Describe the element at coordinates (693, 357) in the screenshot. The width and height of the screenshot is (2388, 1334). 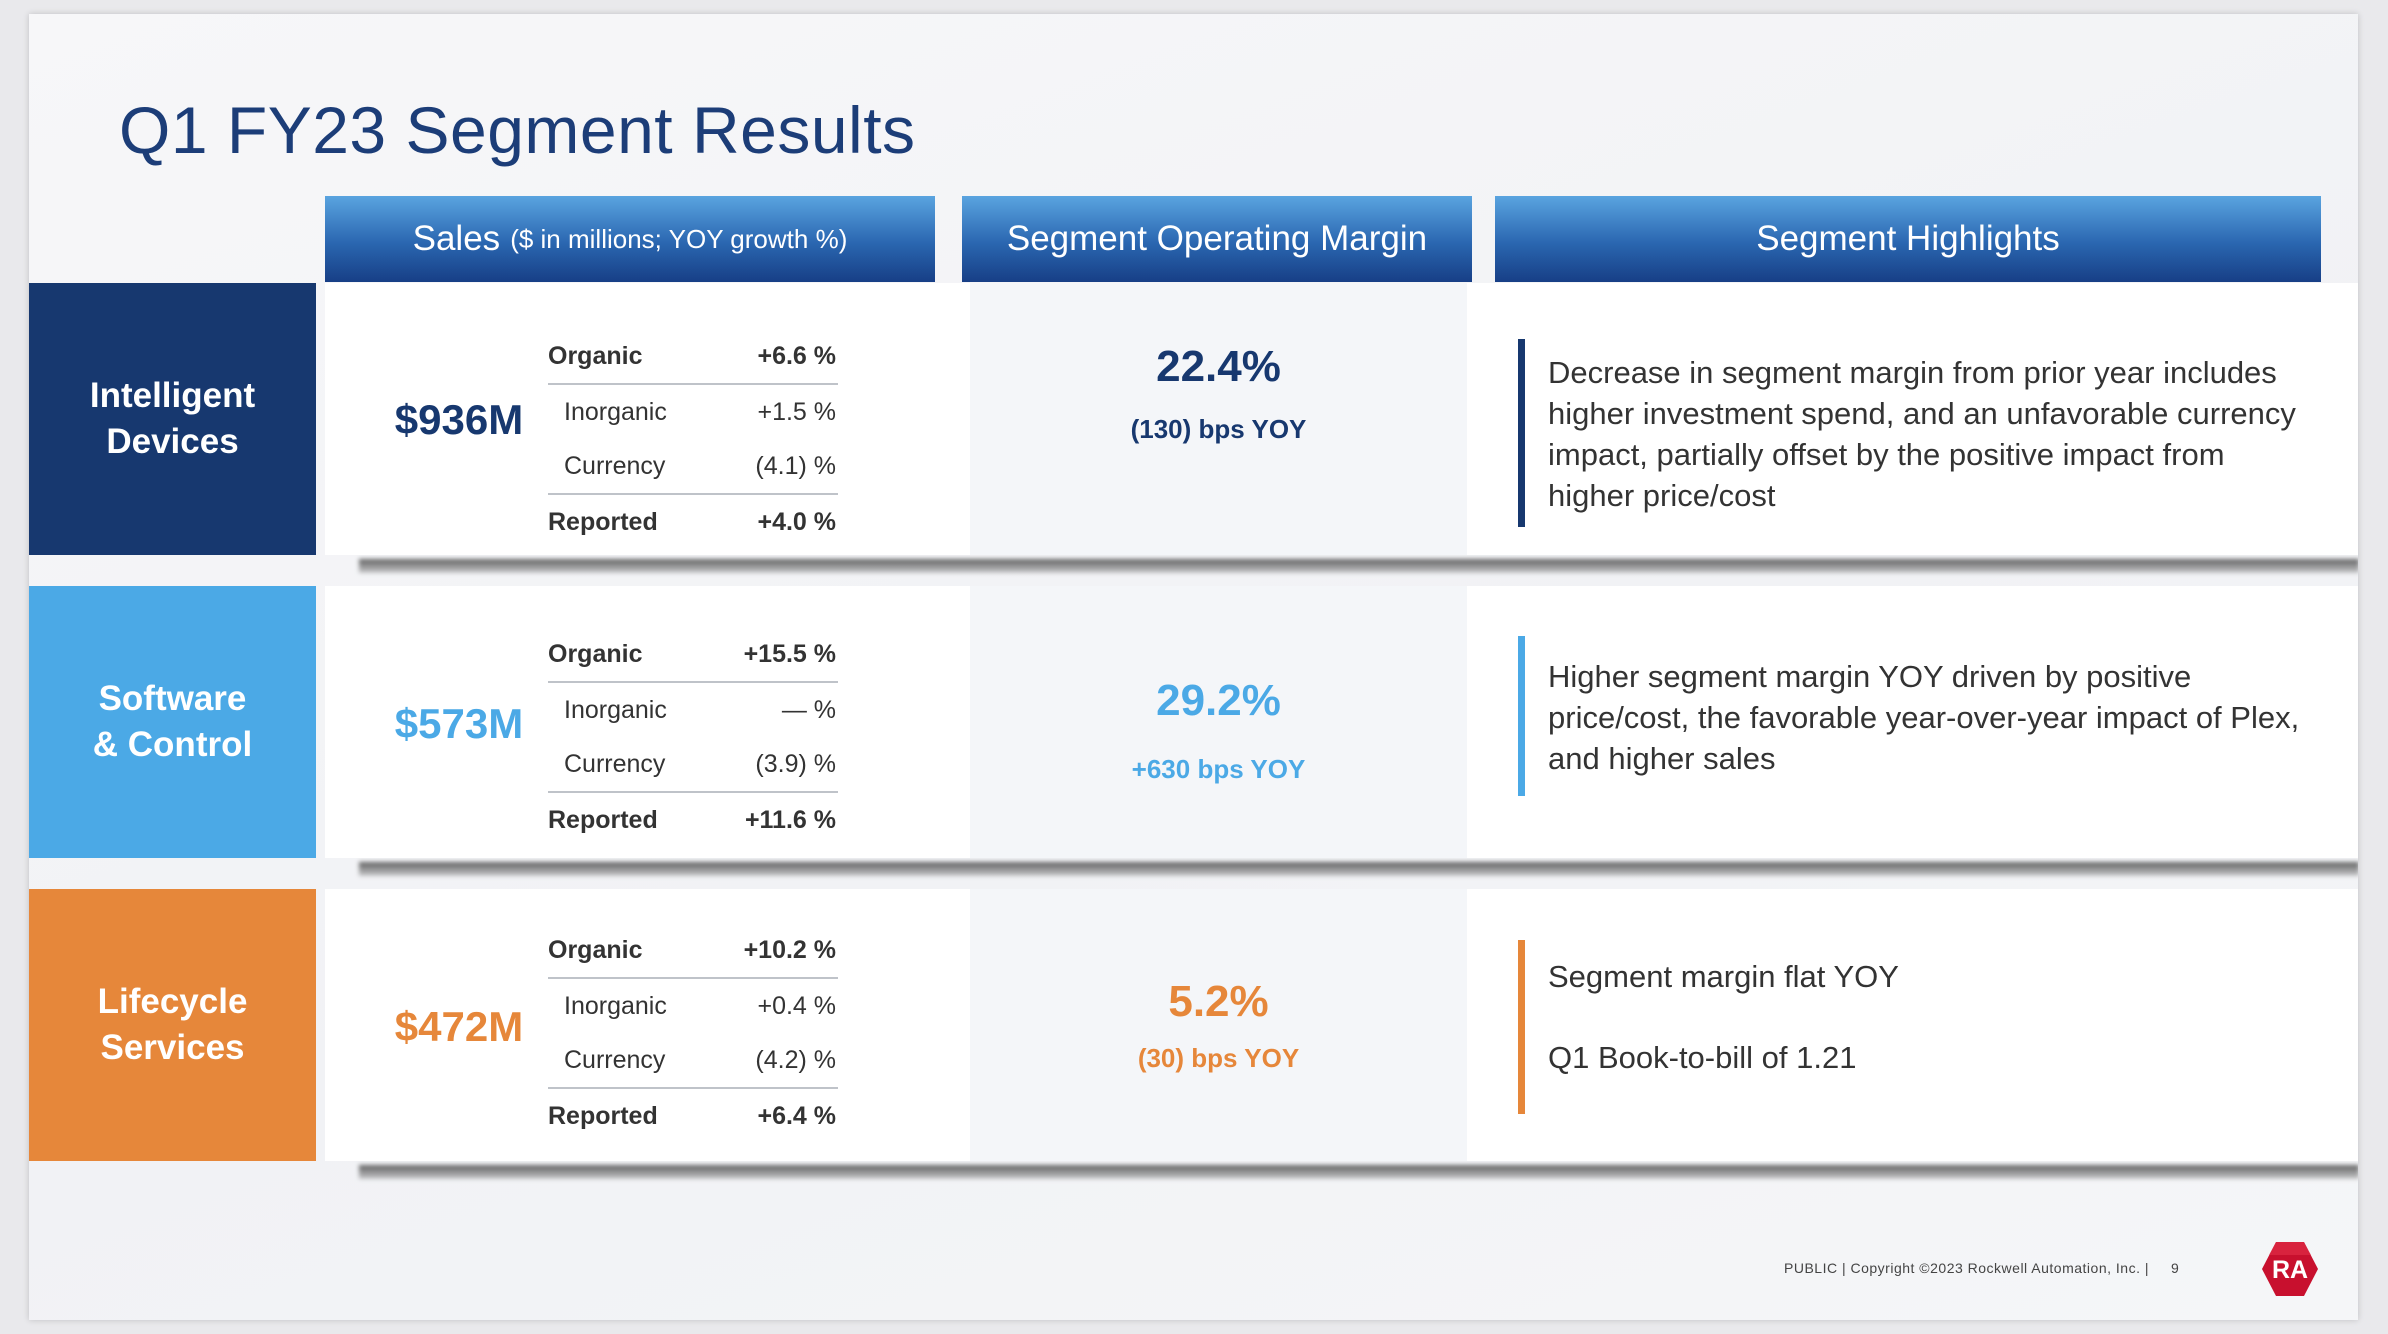
I see `growth-row-organic: Organic +6.6 %` at that location.